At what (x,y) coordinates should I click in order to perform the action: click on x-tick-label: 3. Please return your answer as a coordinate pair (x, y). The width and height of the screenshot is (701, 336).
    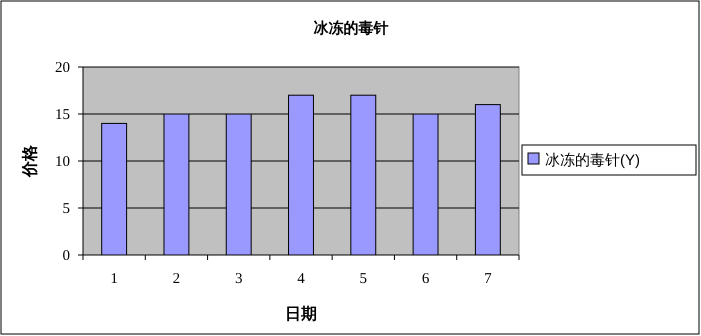
    Looking at the image, I should click on (238, 279).